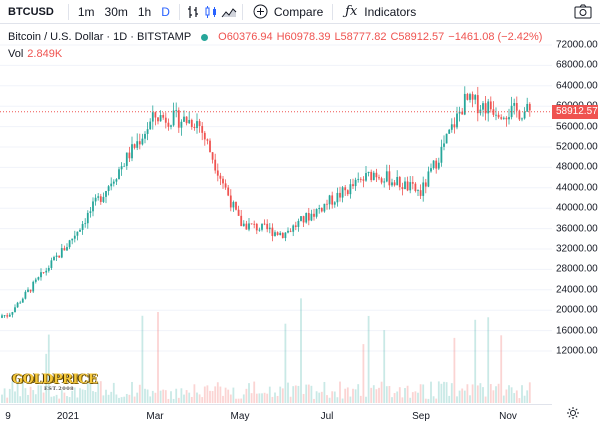 This screenshot has width=600, height=428. What do you see at coordinates (116, 11) in the screenshot?
I see `interval-30m: 30m` at bounding box center [116, 11].